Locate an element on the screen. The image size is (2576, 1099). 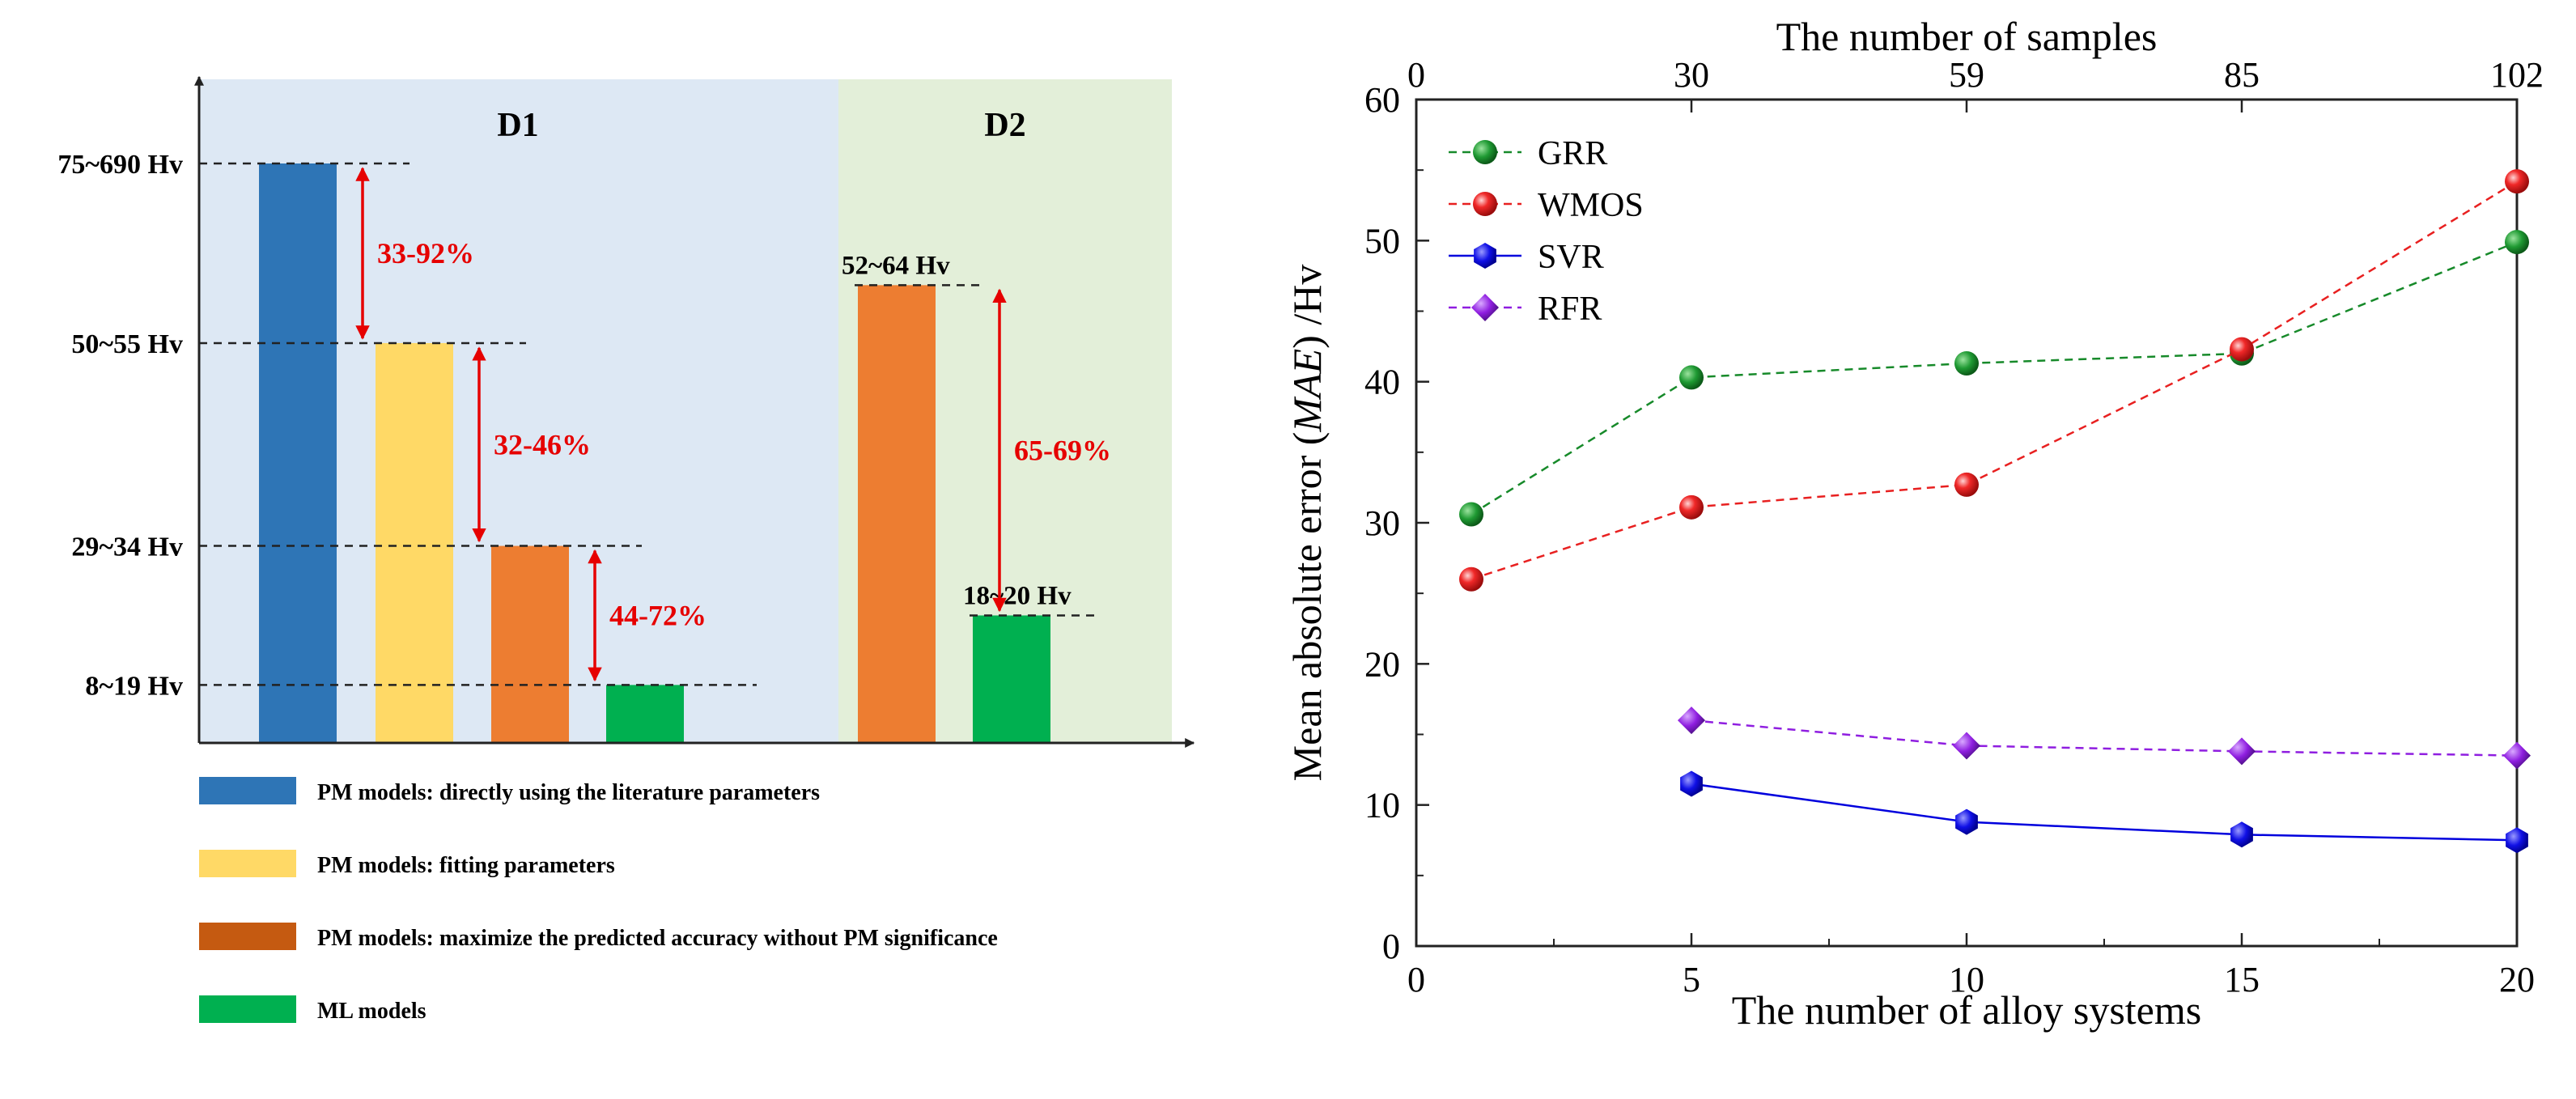
level-label-2: 29~34 Hv is located at coordinates (127, 547).